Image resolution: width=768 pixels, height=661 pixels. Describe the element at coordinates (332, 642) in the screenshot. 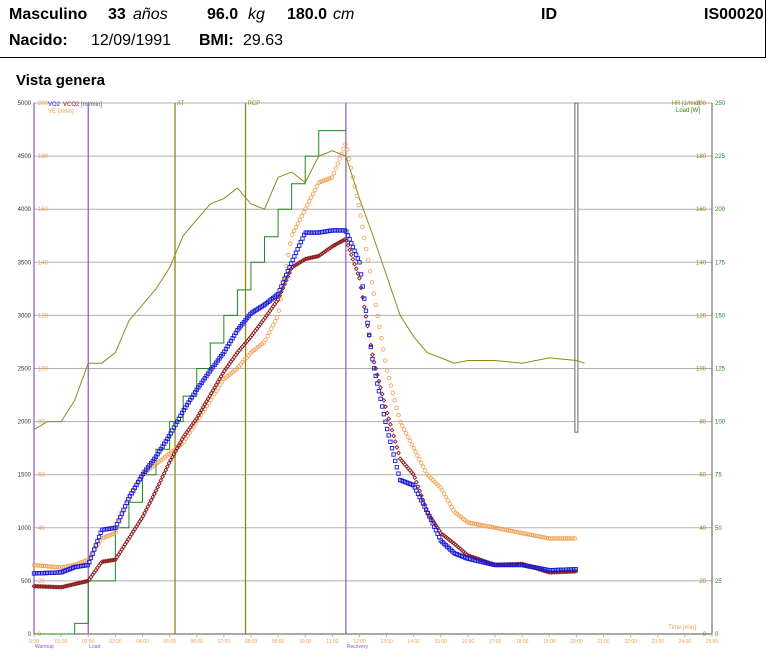

I see `x-tick-label: 11:00` at that location.